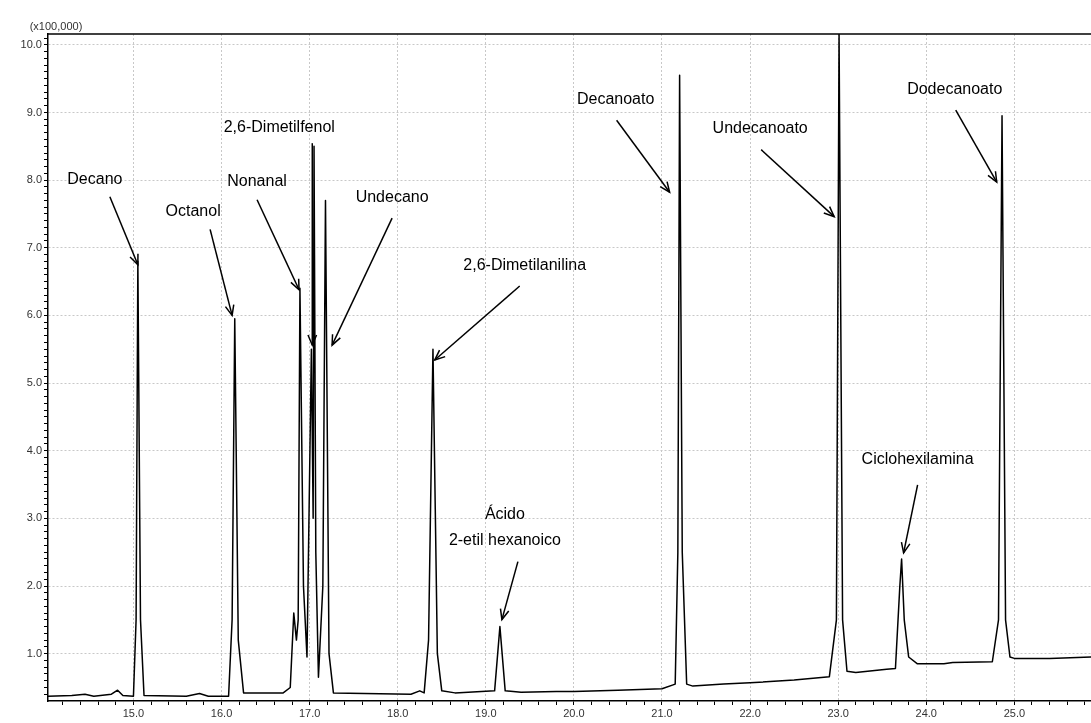 Image resolution: width=1091 pixels, height=723 pixels. Describe the element at coordinates (309, 712) in the screenshot. I see `x-tick-label: 17.0` at that location.